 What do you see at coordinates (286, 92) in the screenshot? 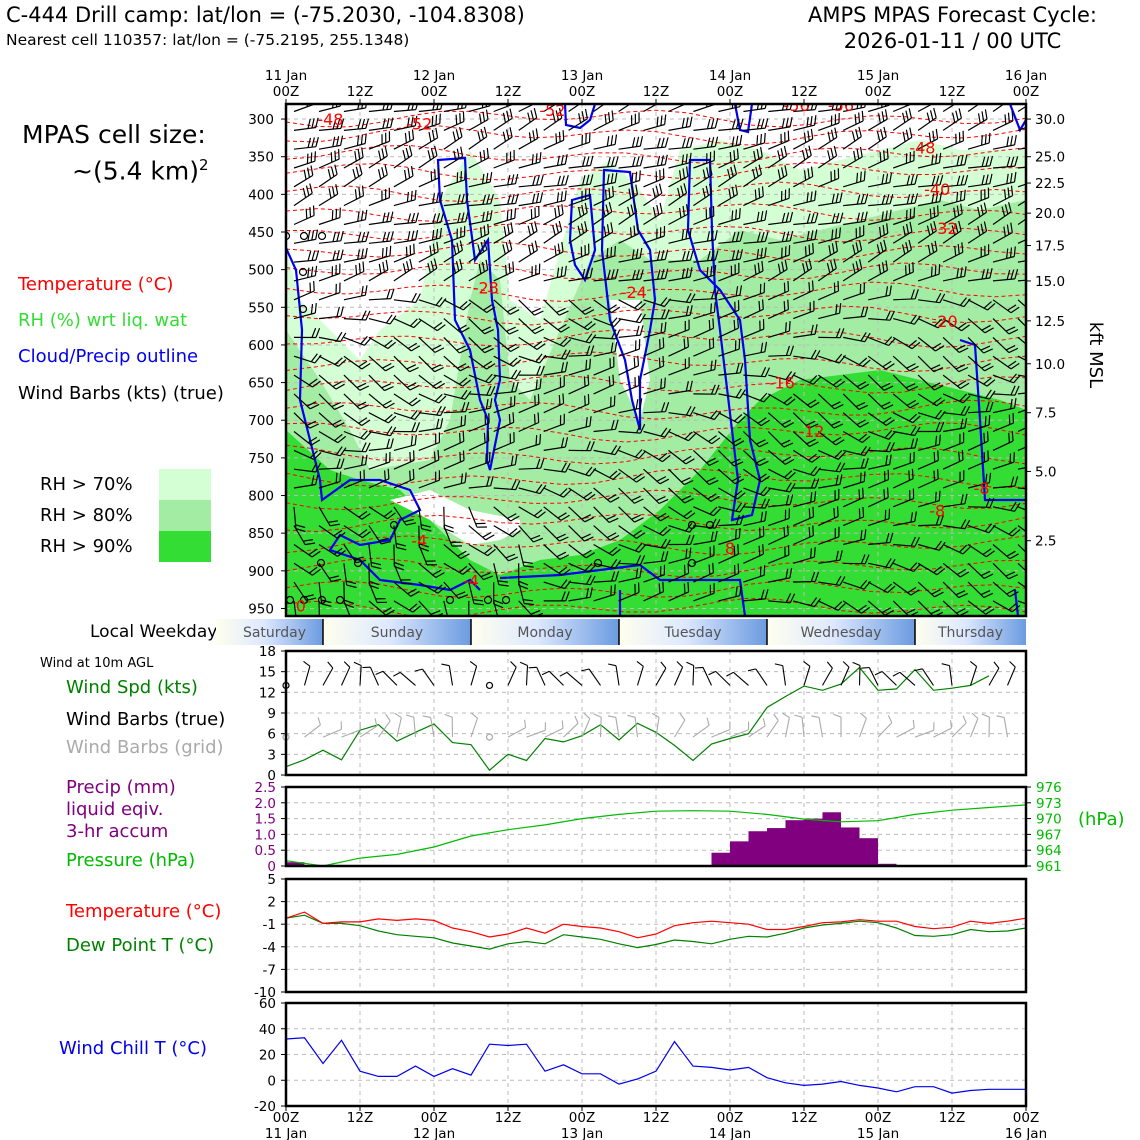
I see `top-time-label: 00Z` at bounding box center [286, 92].